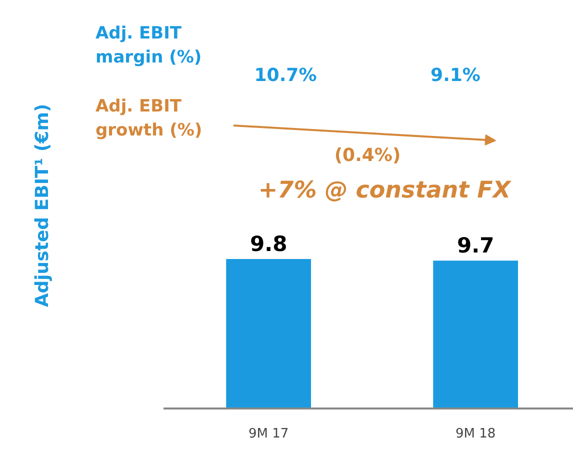 The width and height of the screenshot is (573, 450). What do you see at coordinates (385, 191) in the screenshot?
I see `text: +7% @ constant FX` at bounding box center [385, 191].